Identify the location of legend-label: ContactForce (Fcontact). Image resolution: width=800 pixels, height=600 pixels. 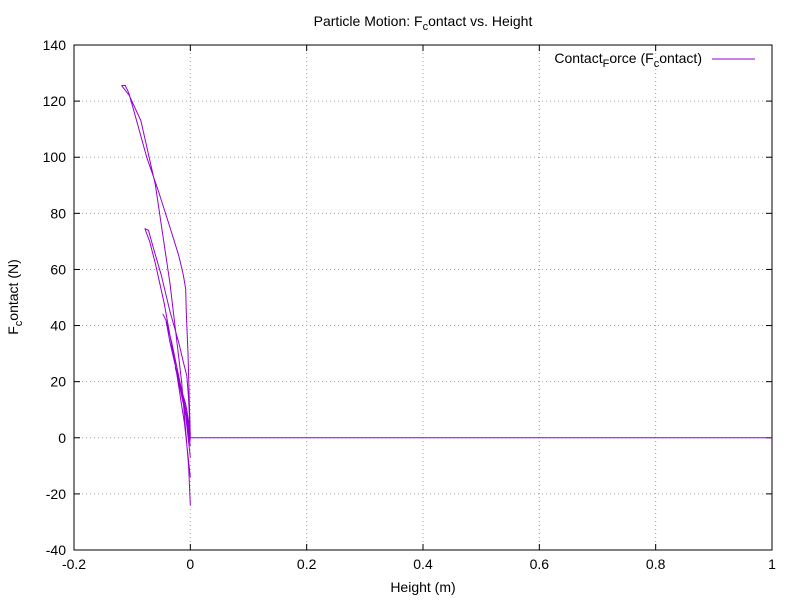
(628, 60).